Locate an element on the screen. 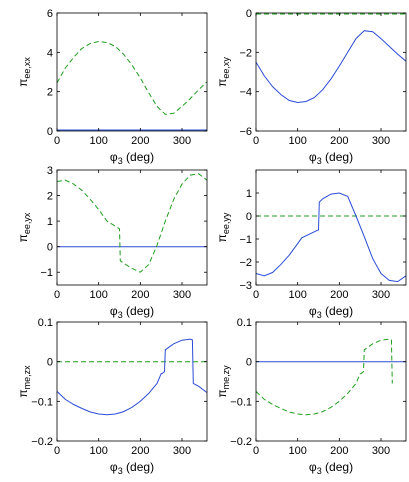 The width and height of the screenshot is (409, 482). y-tick-label: 3 is located at coordinates (50, 171).